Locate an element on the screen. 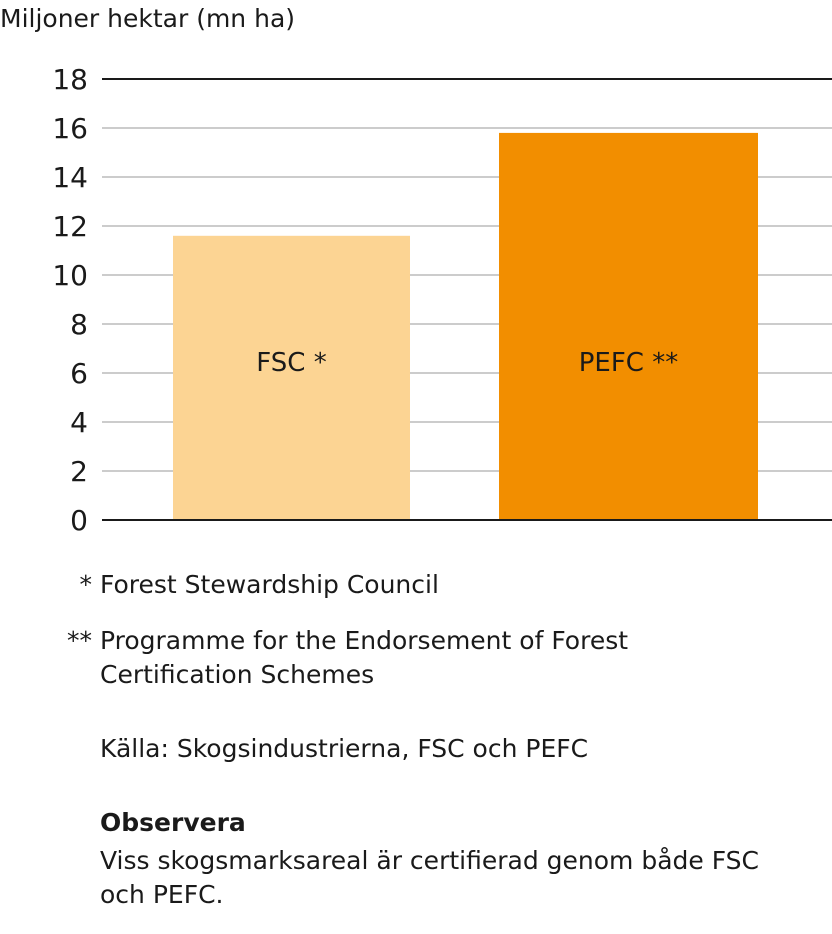 The width and height of the screenshot is (832, 934). source-note: Källa: Skogsindustrierna, FSC och PEFC is located at coordinates (344, 748).